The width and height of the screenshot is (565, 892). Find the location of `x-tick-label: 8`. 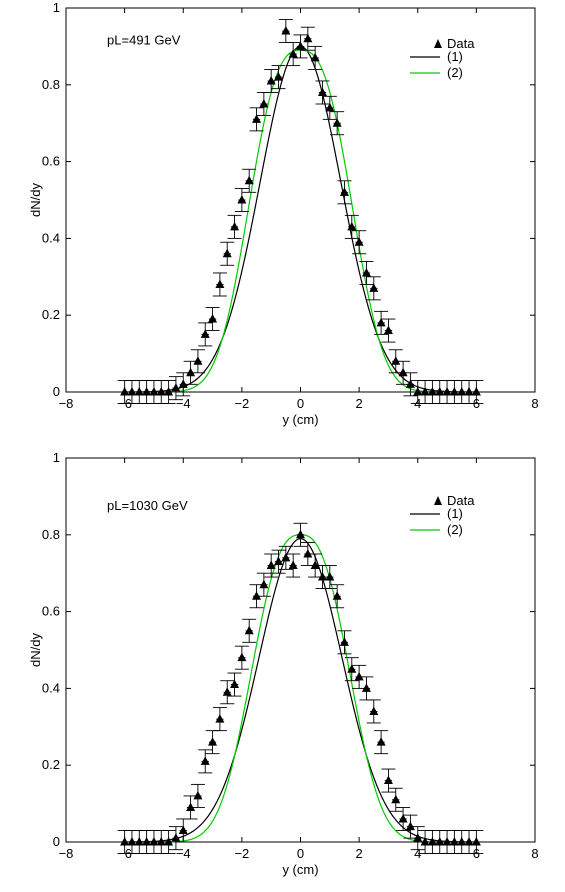

x-tick-label: 8 is located at coordinates (534, 853).